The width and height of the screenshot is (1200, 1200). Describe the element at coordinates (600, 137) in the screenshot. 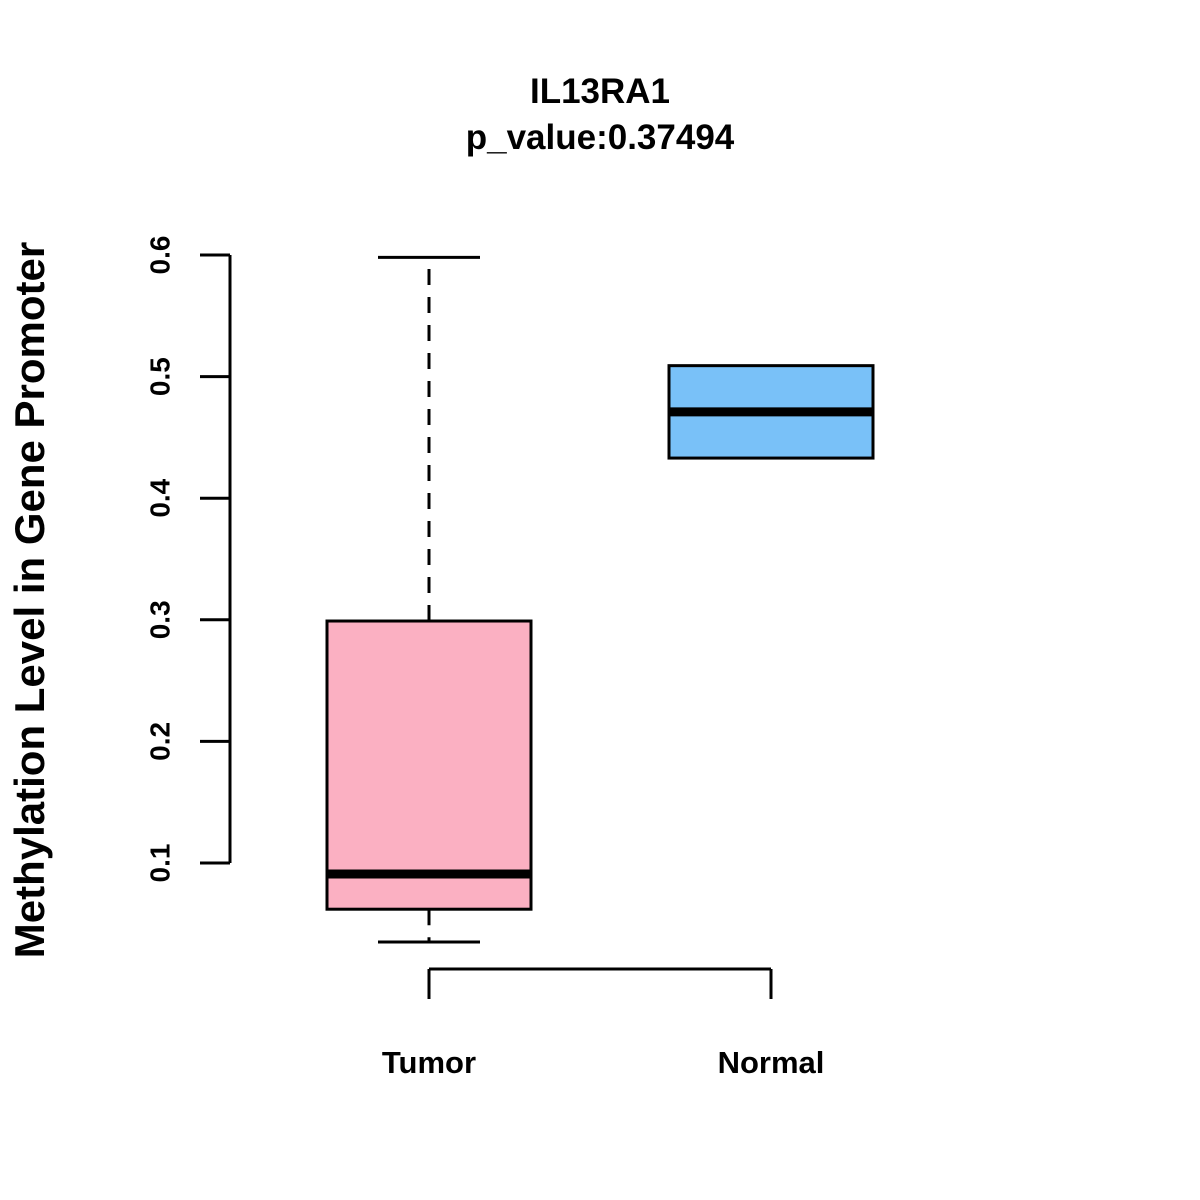

I see `chart-subtitle: p_value:0.37494` at that location.